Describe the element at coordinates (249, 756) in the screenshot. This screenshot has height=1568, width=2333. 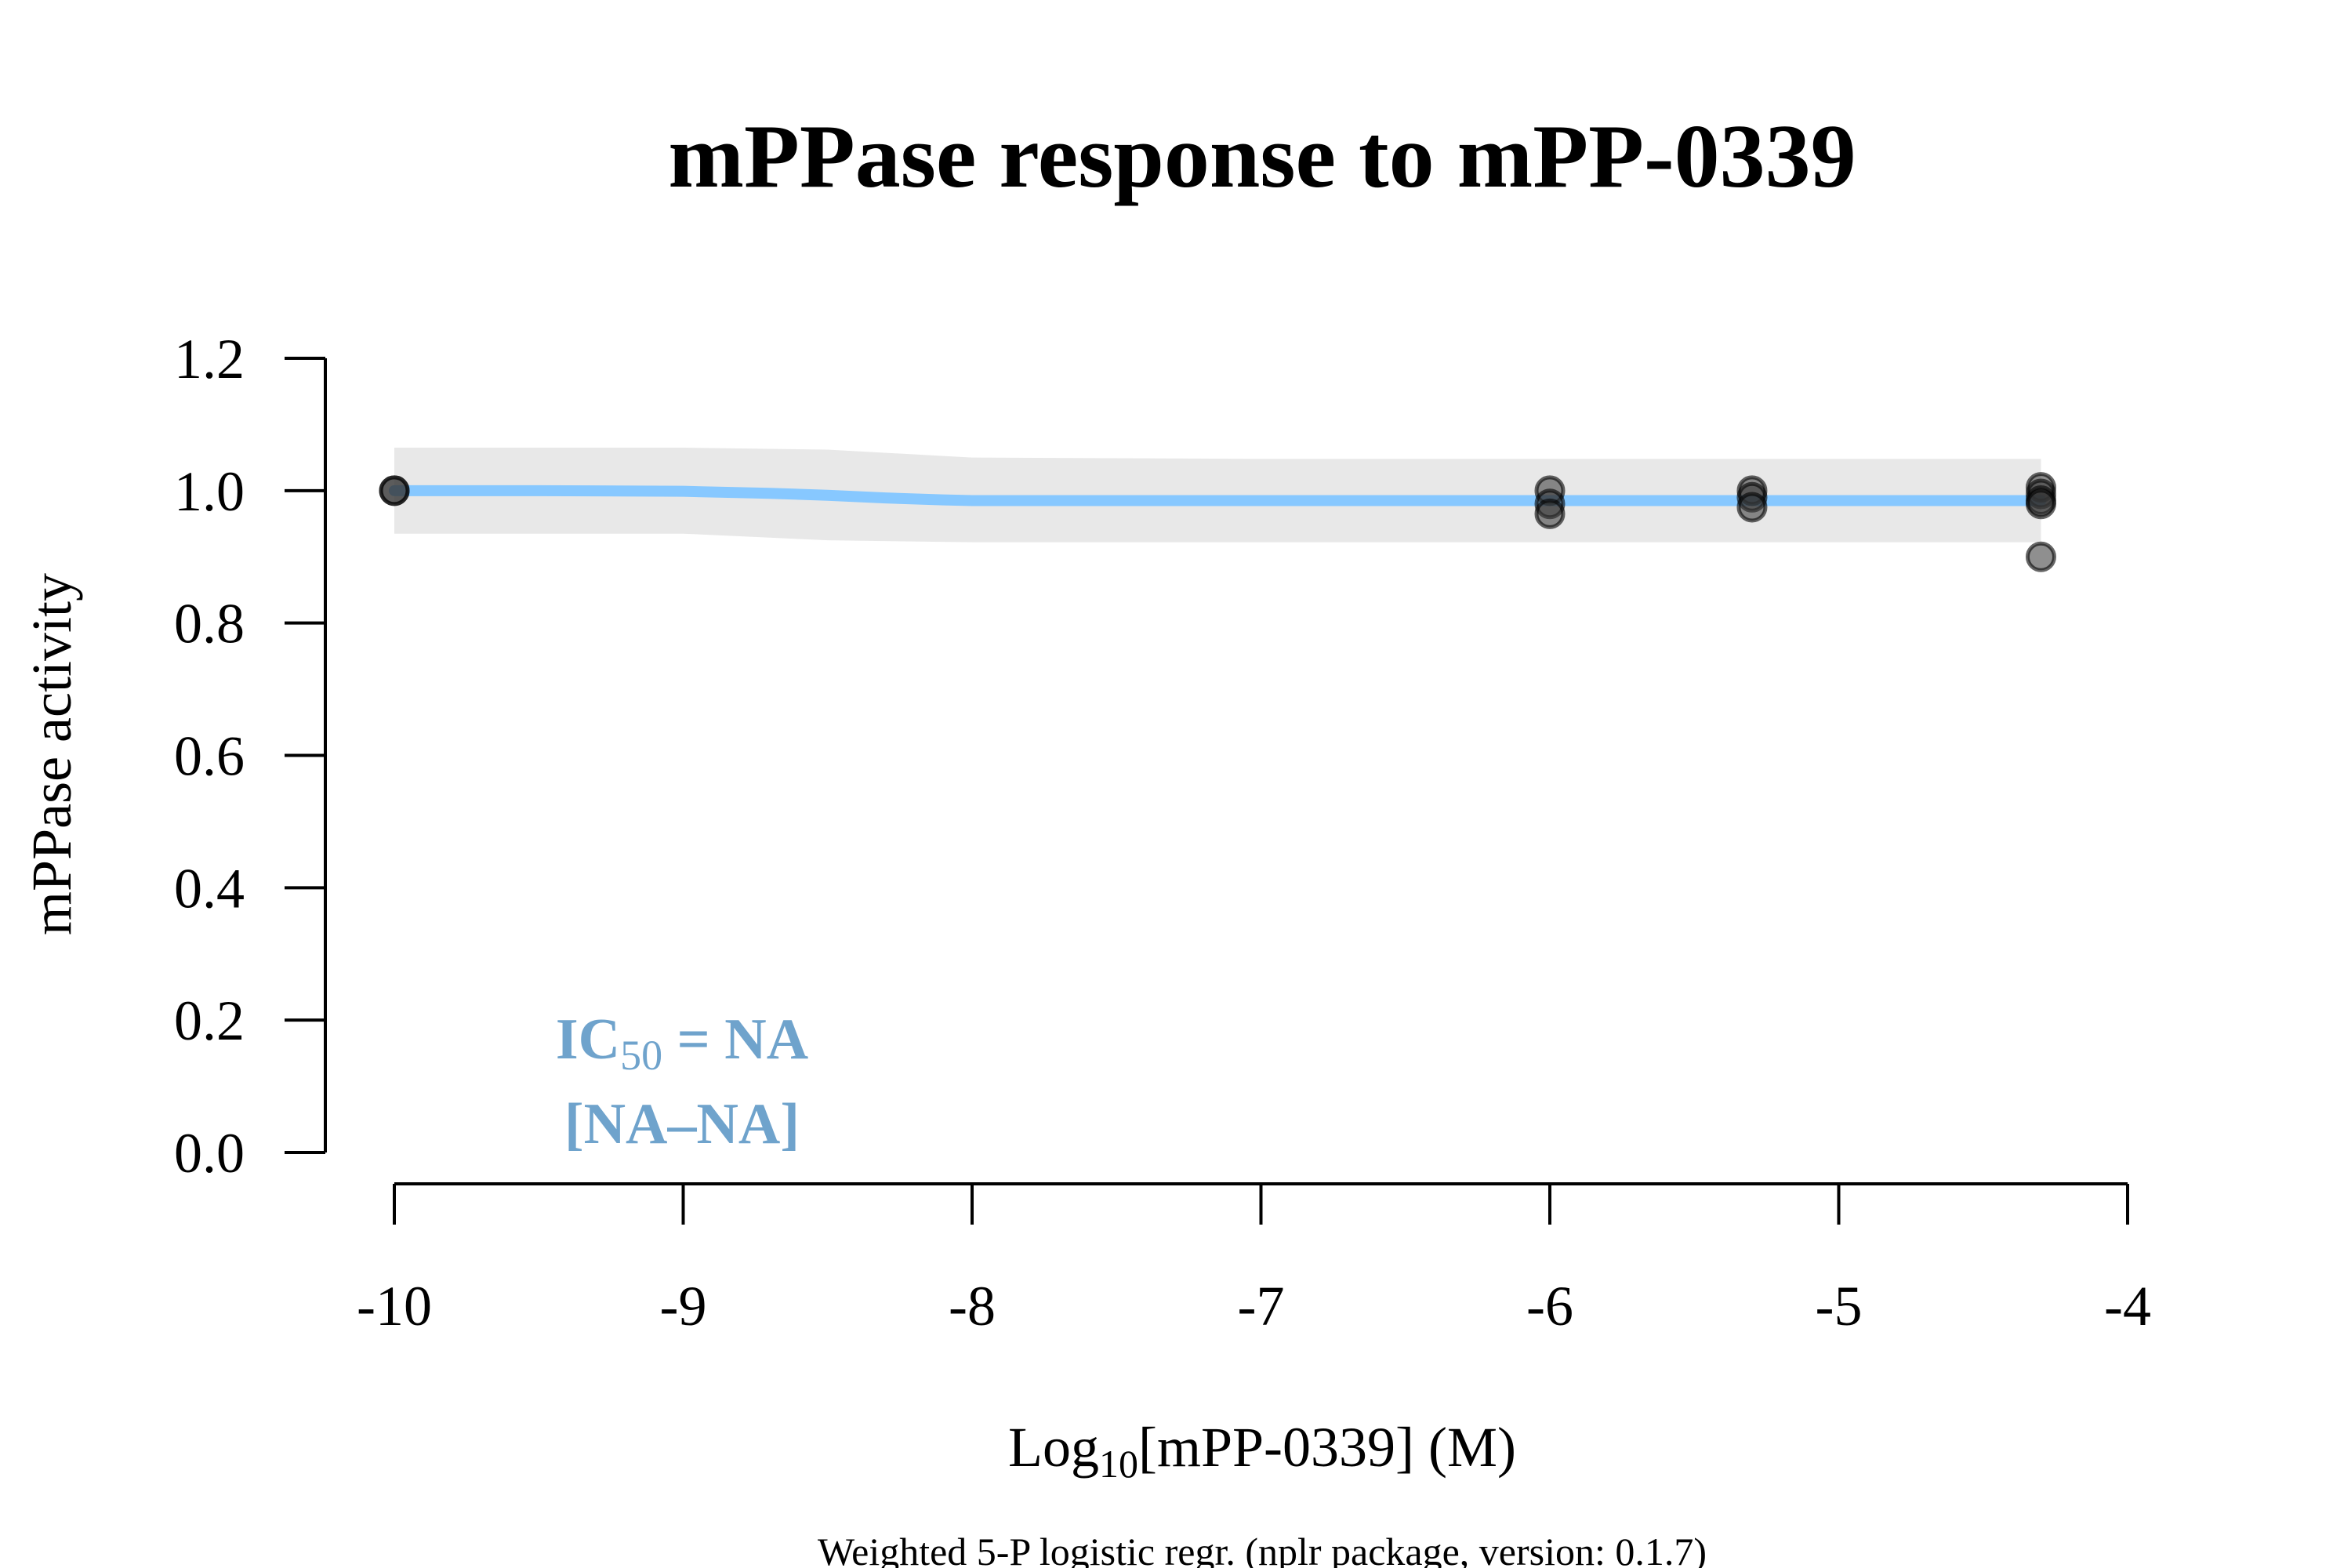
I see `y-axis-ticks: 0.0 0.2 0.4 0.6 0.8 1.0 1.2` at that location.